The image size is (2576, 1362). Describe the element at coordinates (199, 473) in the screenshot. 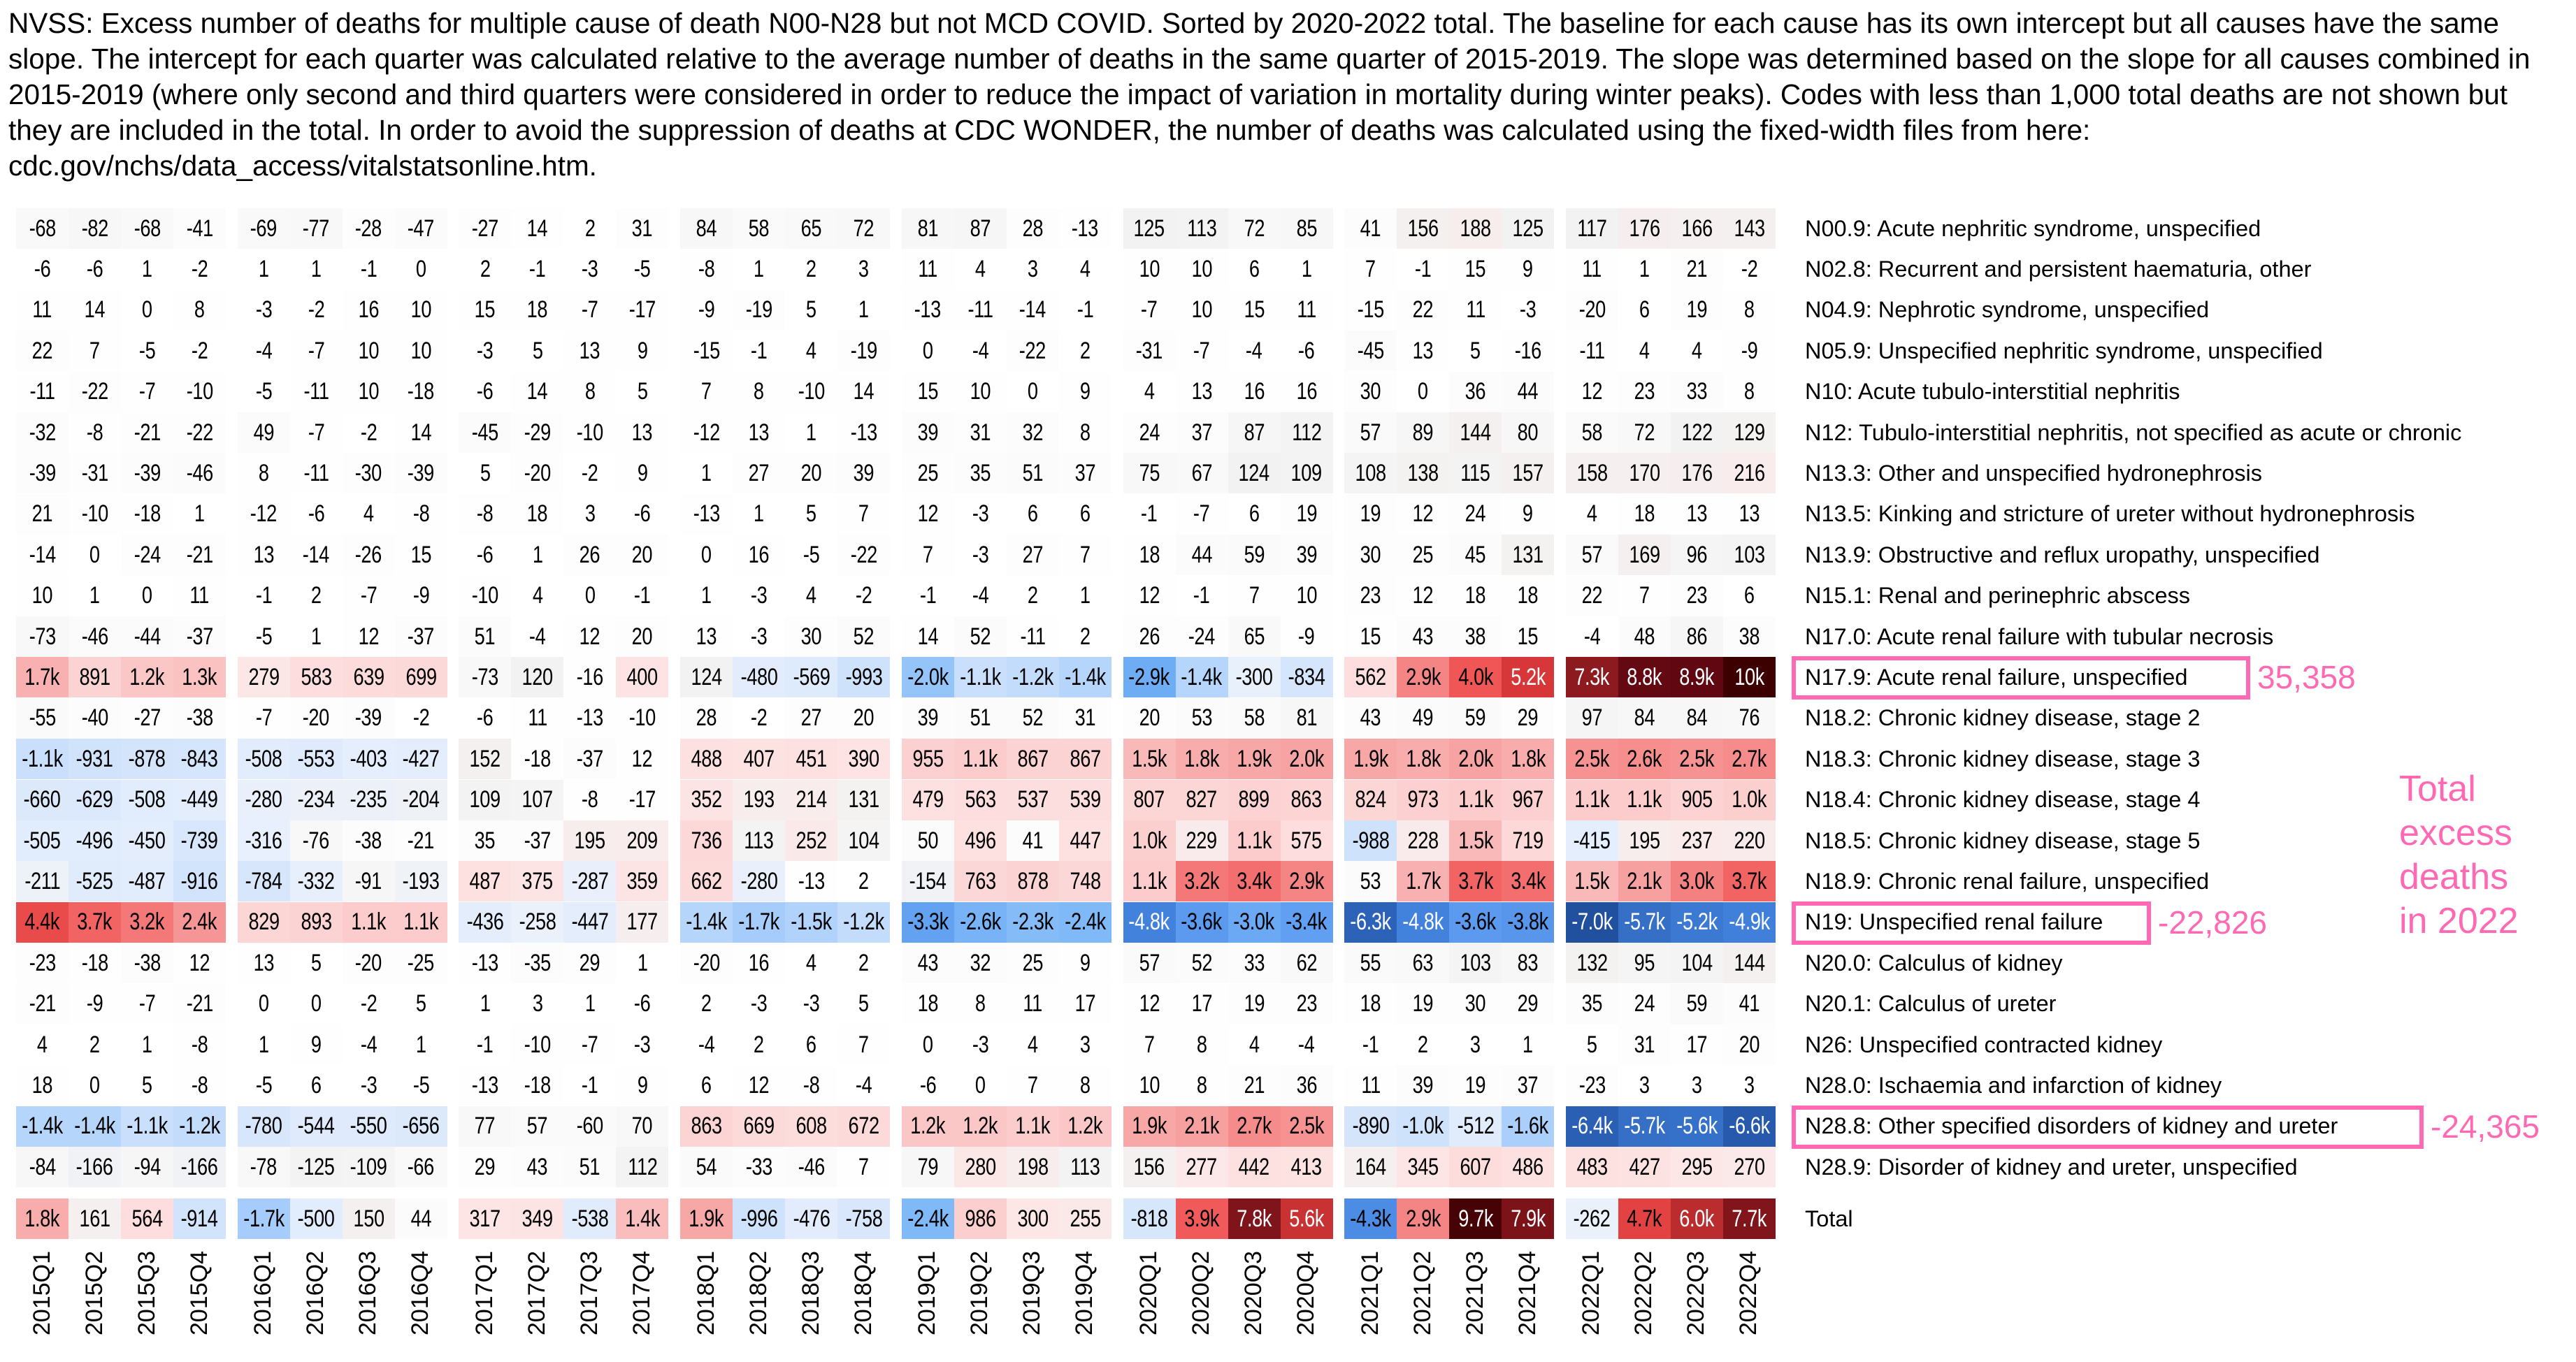

I see `heatmap-cell: -46` at that location.